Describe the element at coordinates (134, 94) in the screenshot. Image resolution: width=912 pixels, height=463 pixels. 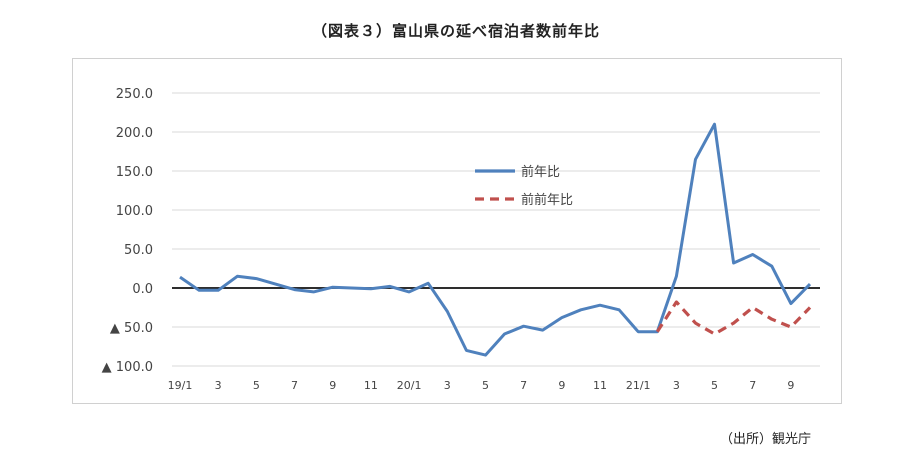
I see `y-tick-label: 250.0` at that location.